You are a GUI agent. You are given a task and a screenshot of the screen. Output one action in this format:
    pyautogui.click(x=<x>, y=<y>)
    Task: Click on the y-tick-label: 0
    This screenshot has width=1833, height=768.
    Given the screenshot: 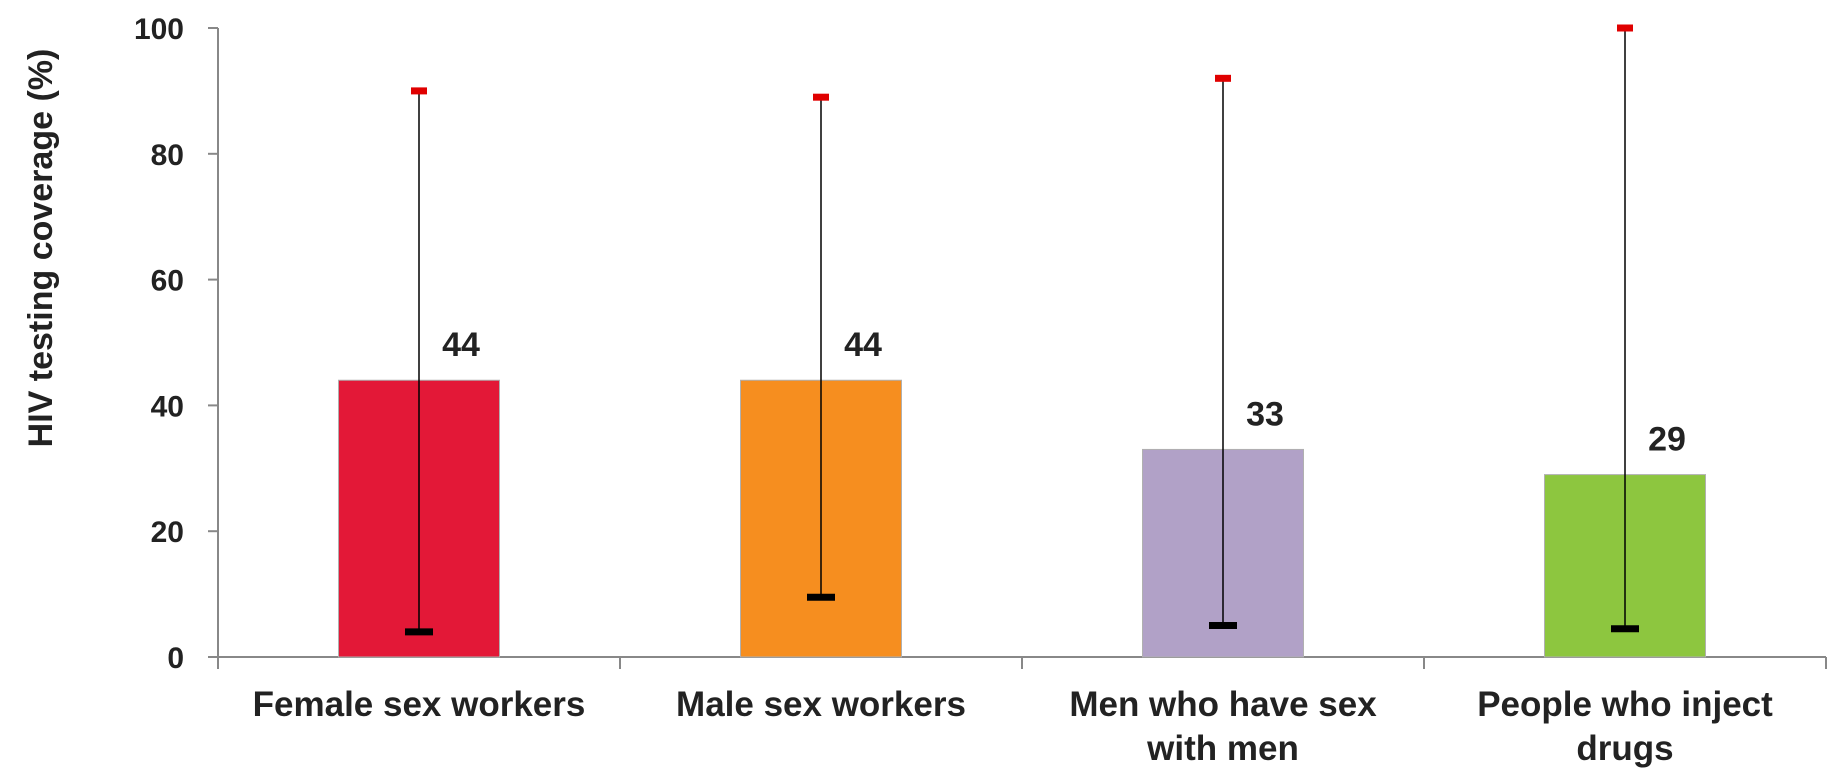 What is the action you would take?
    pyautogui.click(x=175, y=658)
    